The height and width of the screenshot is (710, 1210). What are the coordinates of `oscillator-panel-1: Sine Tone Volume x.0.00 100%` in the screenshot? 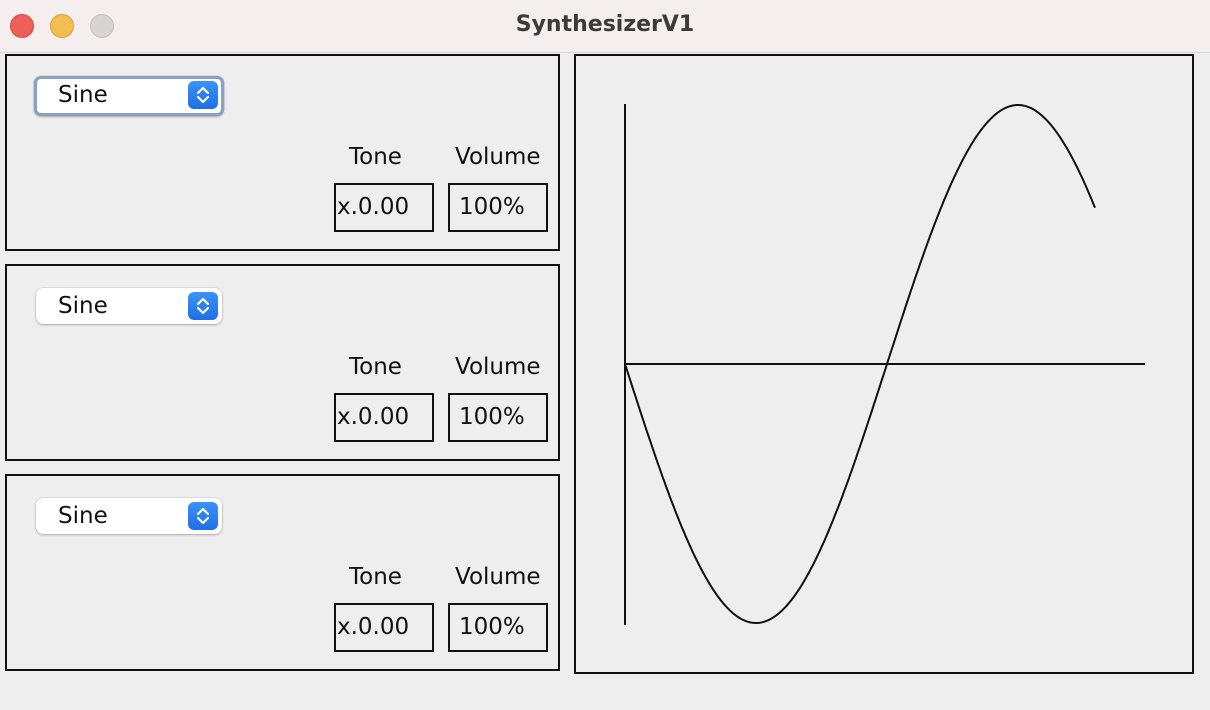 It's located at (282, 152).